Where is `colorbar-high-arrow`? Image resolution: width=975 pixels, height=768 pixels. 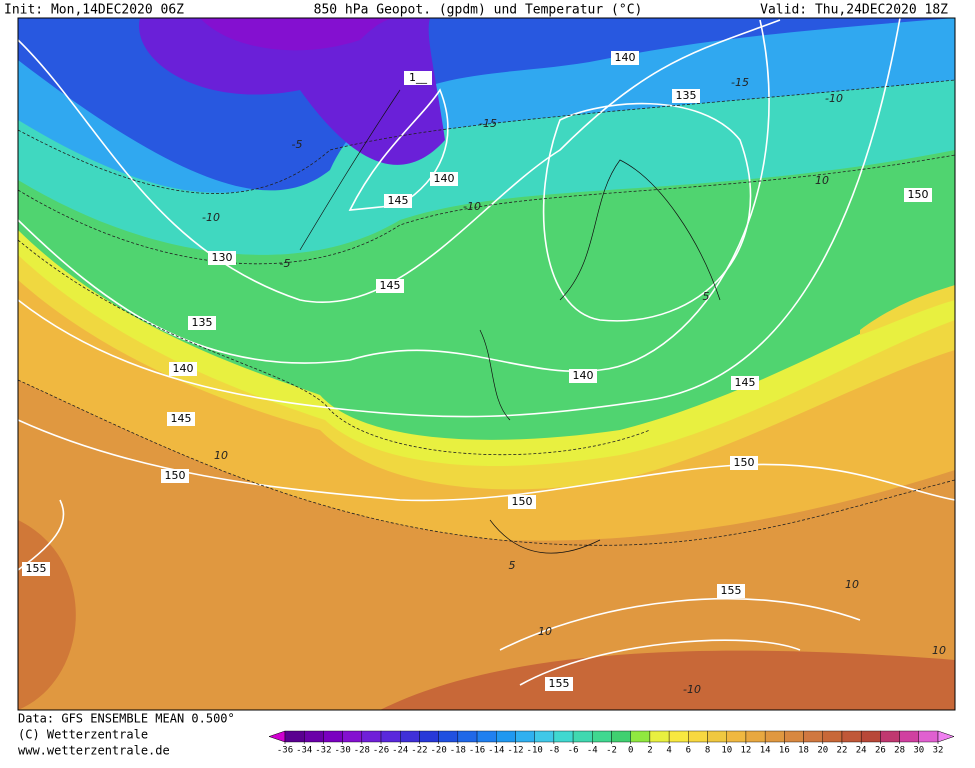
colorbar-high-arrow is located at coordinates (946, 736).